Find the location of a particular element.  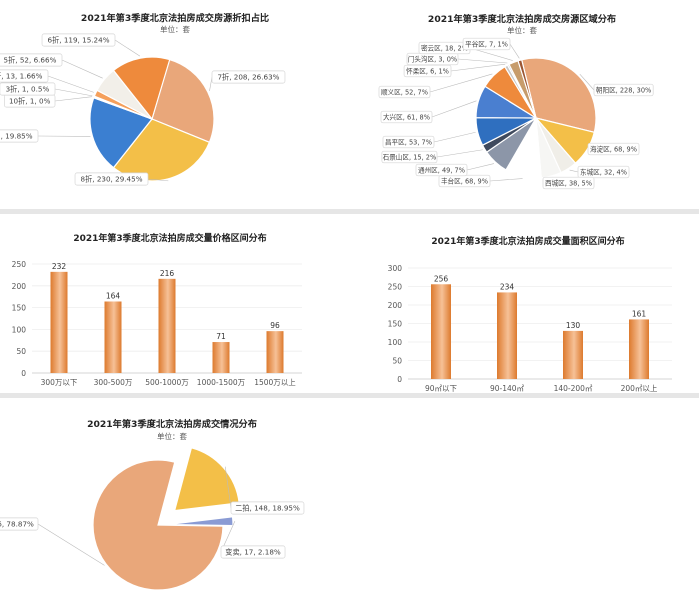

x-tick-label: 140-200㎡ is located at coordinates (573, 388).